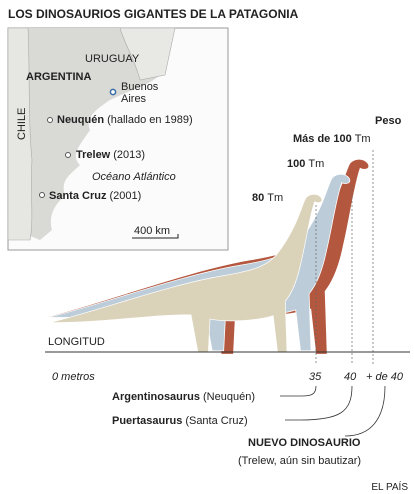 The width and height of the screenshot is (414, 494). I want to click on leaders, so click(333, 411).